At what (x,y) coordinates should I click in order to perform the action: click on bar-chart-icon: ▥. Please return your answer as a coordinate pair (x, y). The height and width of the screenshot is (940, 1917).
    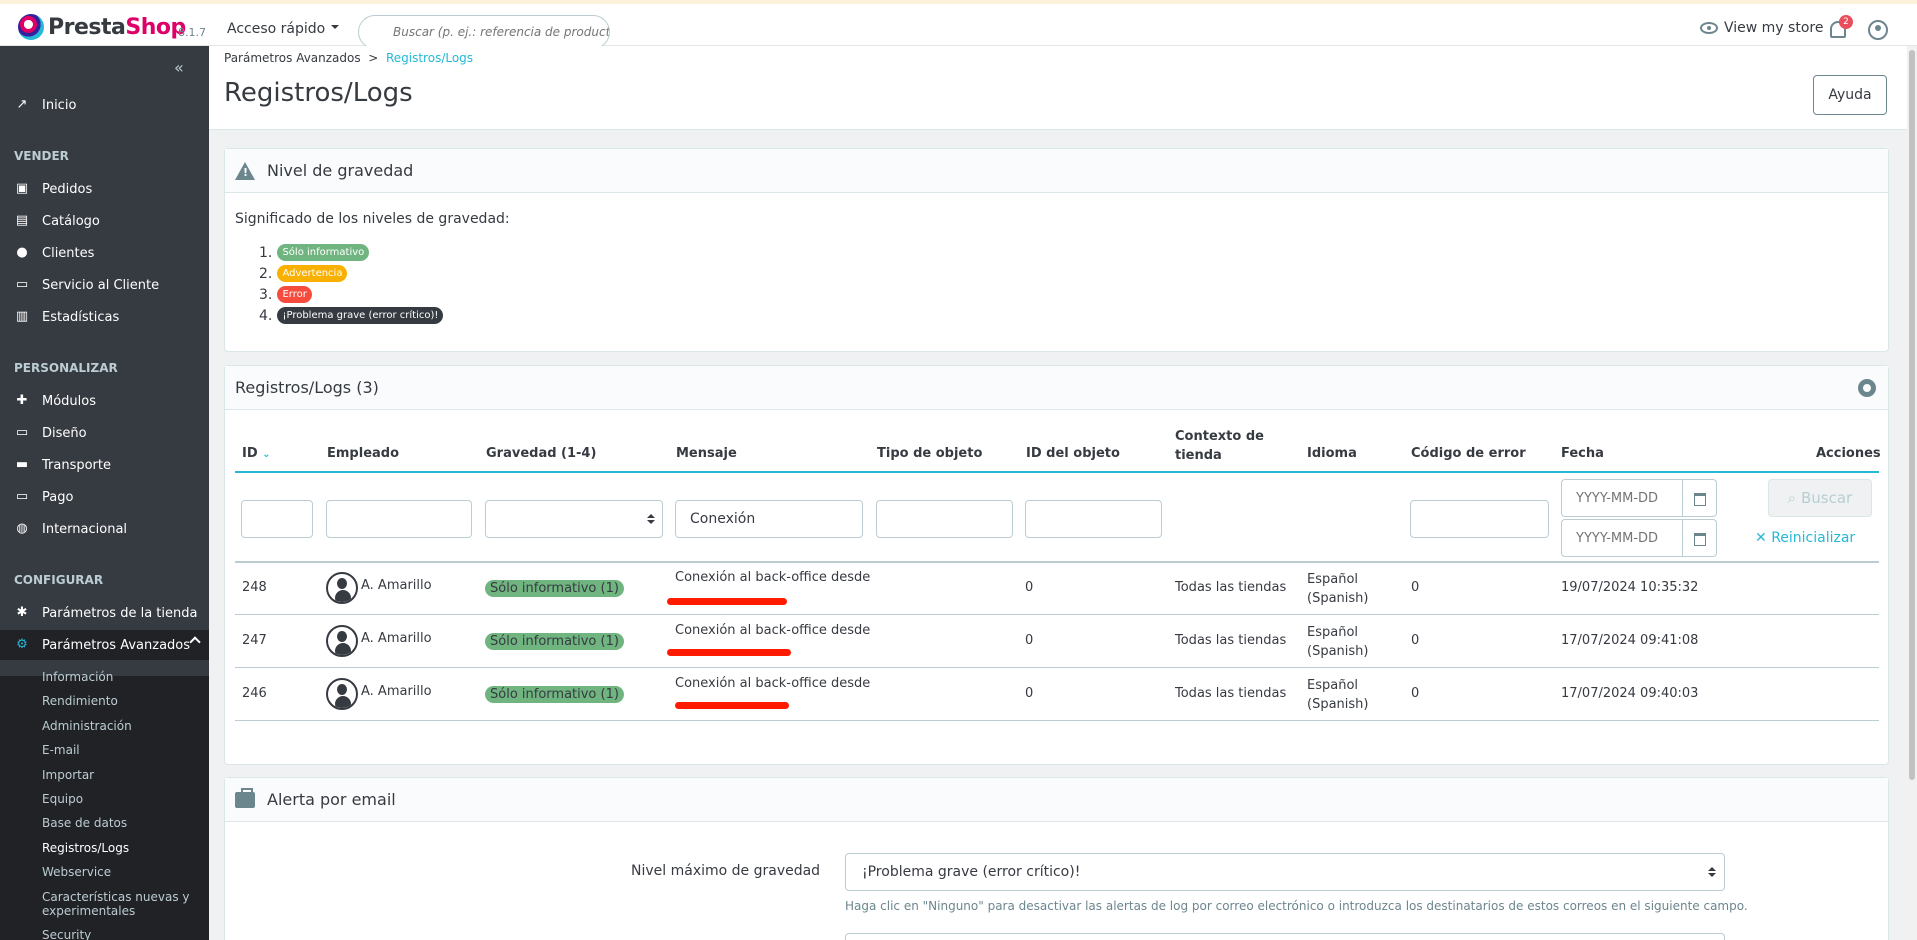
    Looking at the image, I should click on (22, 316).